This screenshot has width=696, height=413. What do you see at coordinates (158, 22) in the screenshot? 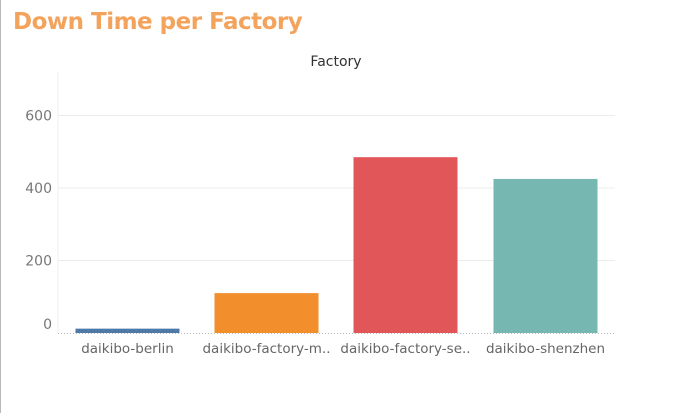
I see `dashboard-title: Down Time per Factory` at bounding box center [158, 22].